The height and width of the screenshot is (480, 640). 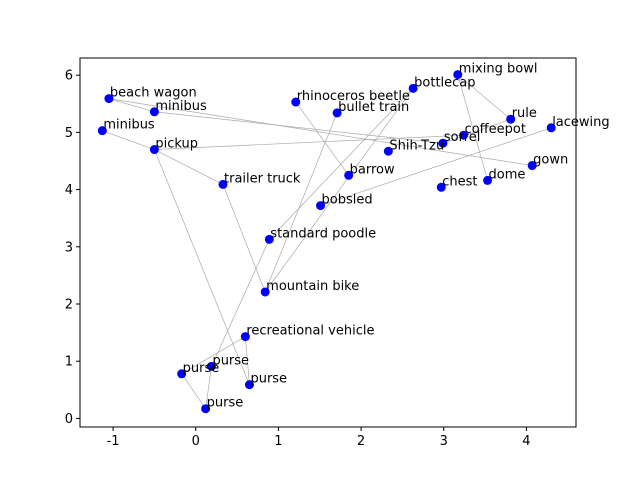 What do you see at coordinates (498, 69) in the screenshot?
I see `point-label: mixing bowl` at bounding box center [498, 69].